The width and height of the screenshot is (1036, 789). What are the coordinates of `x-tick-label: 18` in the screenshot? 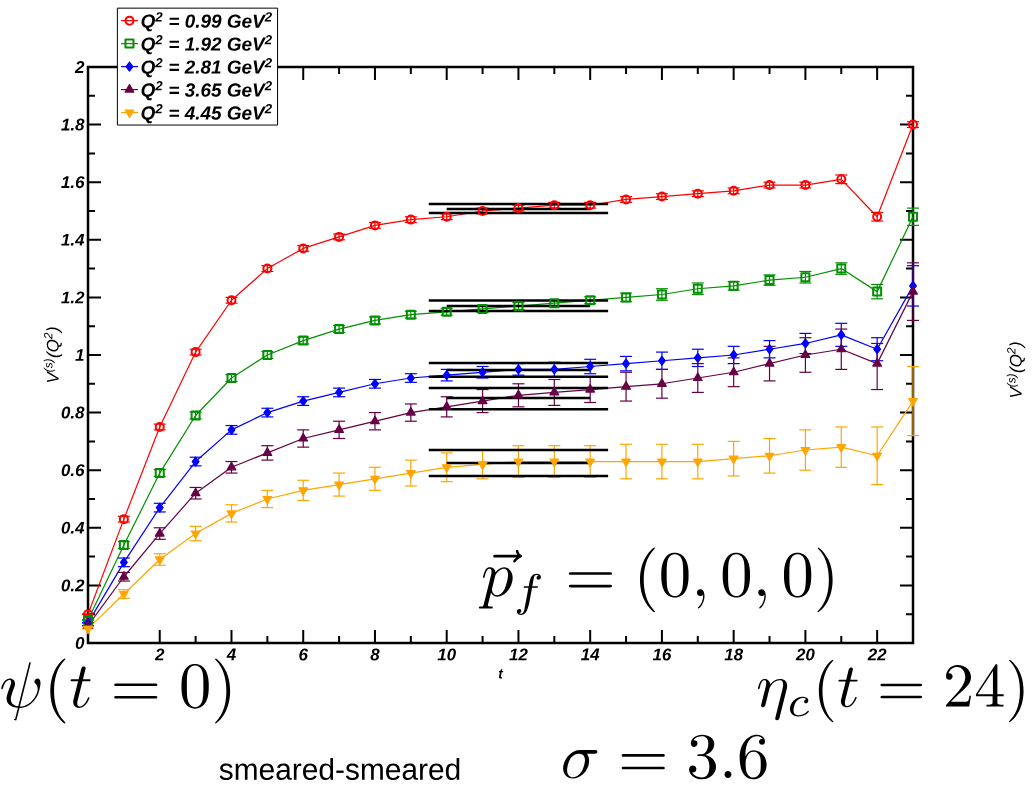 It's located at (734, 654).